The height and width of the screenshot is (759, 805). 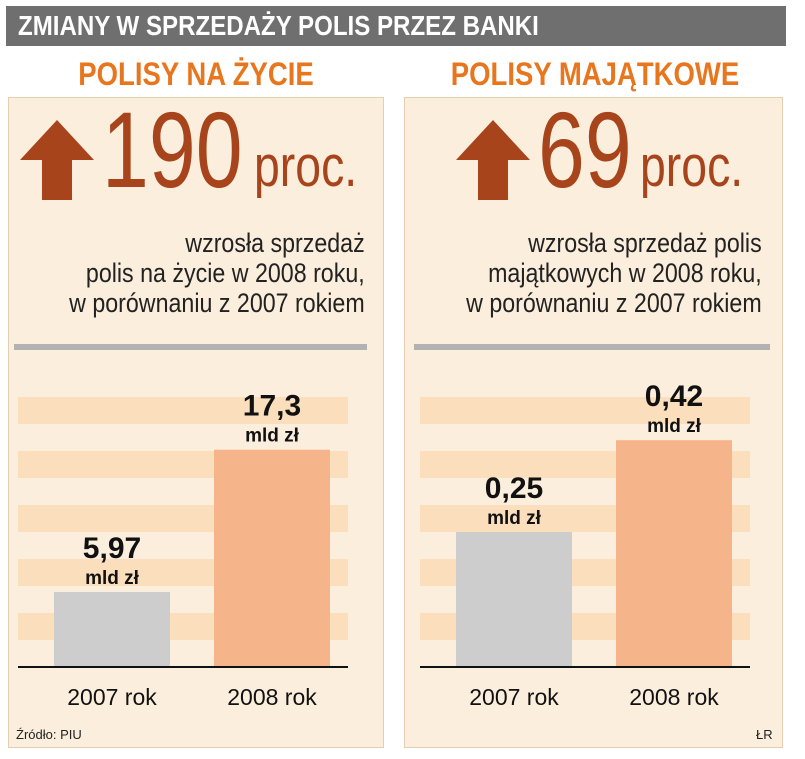 What do you see at coordinates (625, 273) in the screenshot?
I see `description-line: majątkowych w 2008 roku,` at bounding box center [625, 273].